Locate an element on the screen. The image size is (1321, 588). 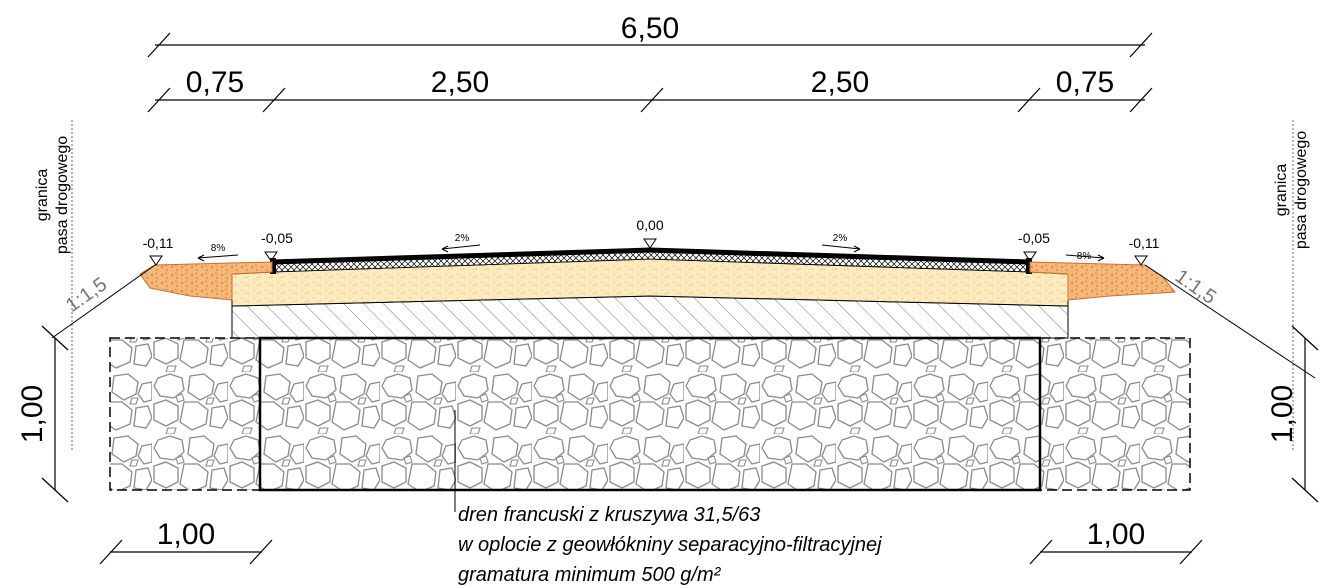
slope-shoulder-right: 8% is located at coordinates (1084, 256).